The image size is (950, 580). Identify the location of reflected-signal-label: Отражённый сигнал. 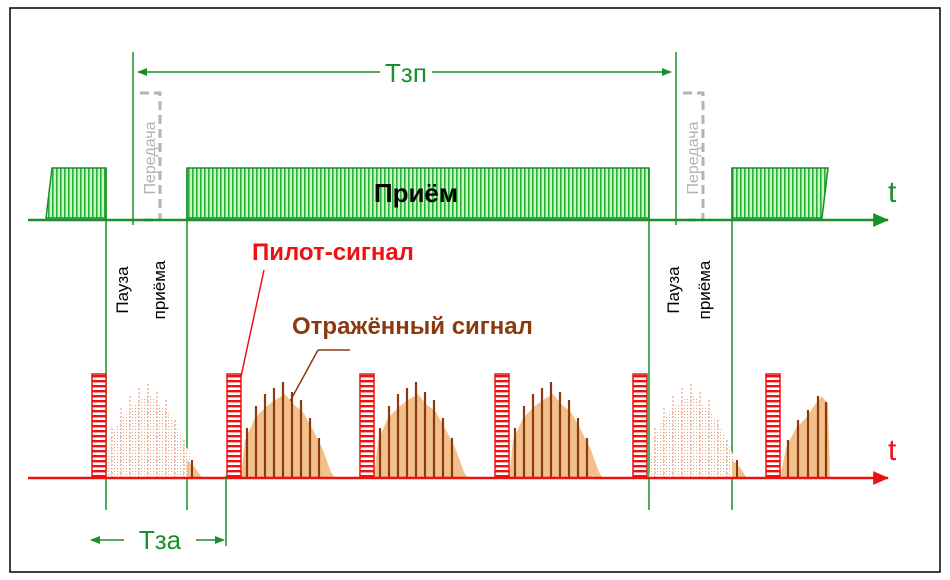
(412, 326).